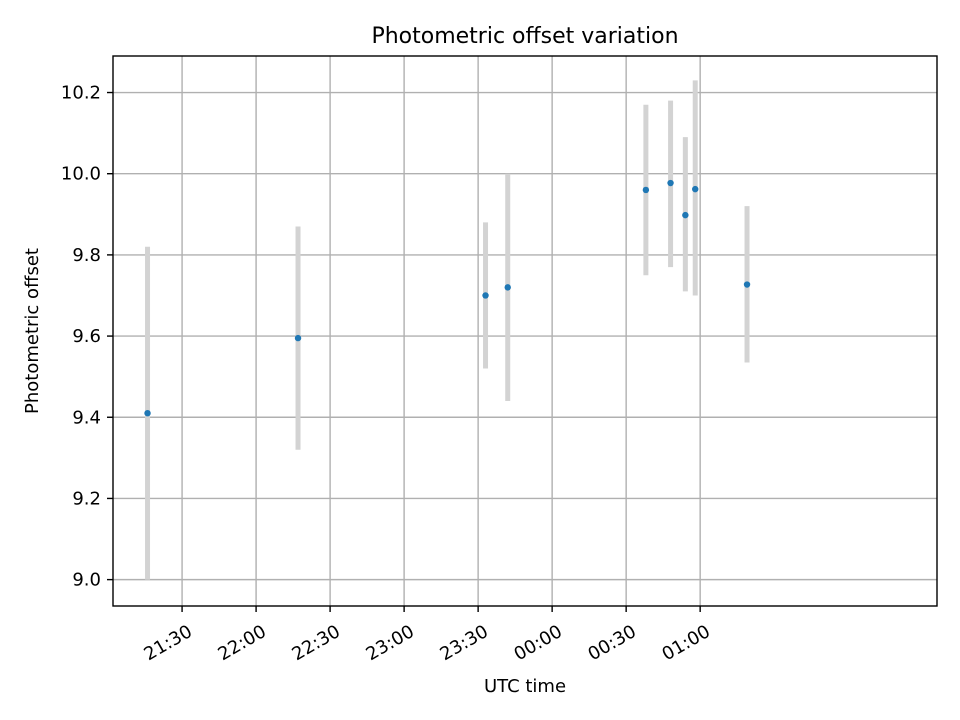 This screenshot has width=960, height=720. What do you see at coordinates (86, 255) in the screenshot?
I see `y-tick-label: 9.8` at bounding box center [86, 255].